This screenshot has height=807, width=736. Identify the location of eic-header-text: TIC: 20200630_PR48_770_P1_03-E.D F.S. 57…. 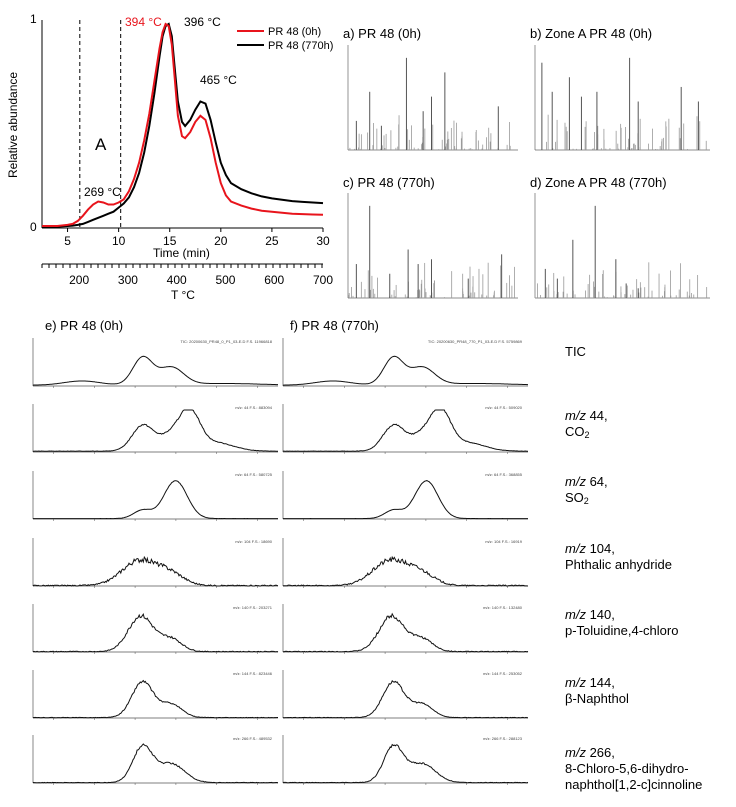
(475, 341).